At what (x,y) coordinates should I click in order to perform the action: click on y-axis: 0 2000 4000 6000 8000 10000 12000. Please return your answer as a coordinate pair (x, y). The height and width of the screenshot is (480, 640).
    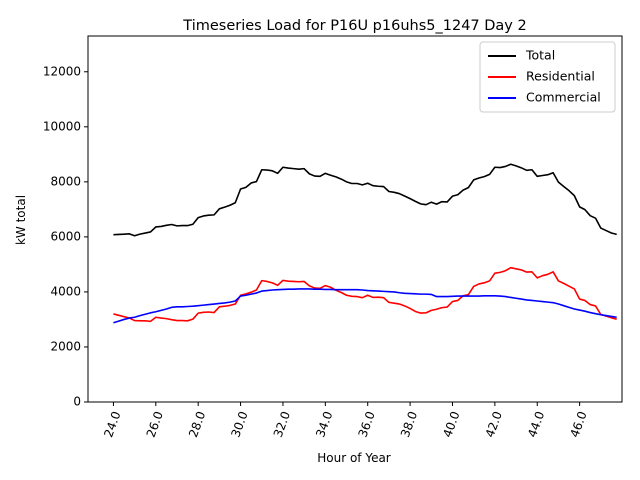
    Looking at the image, I should click on (65, 236).